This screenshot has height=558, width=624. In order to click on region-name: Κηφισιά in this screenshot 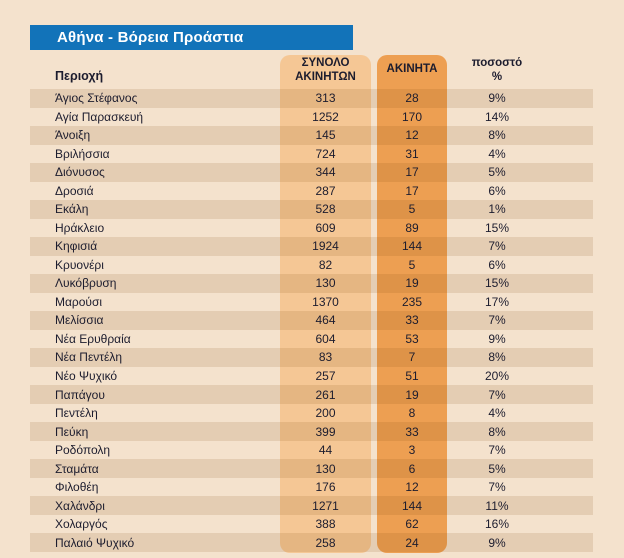, I will do `click(76, 246)`.